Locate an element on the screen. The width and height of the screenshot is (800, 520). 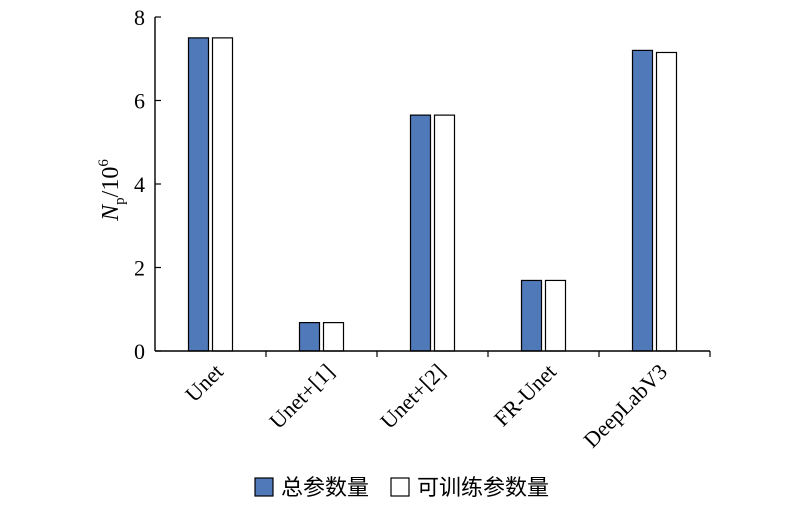
y-axis-label-sub: p is located at coordinates (120, 201).